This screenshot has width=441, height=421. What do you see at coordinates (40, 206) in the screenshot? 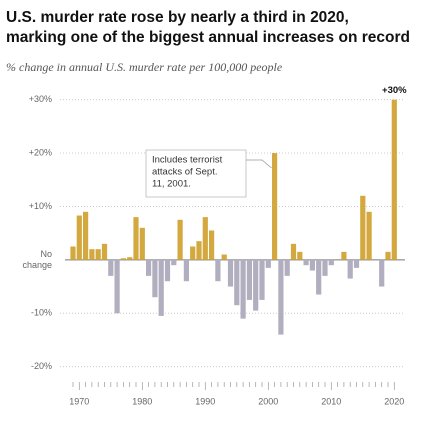
I see `y-tick-label: +10%` at bounding box center [40, 206].